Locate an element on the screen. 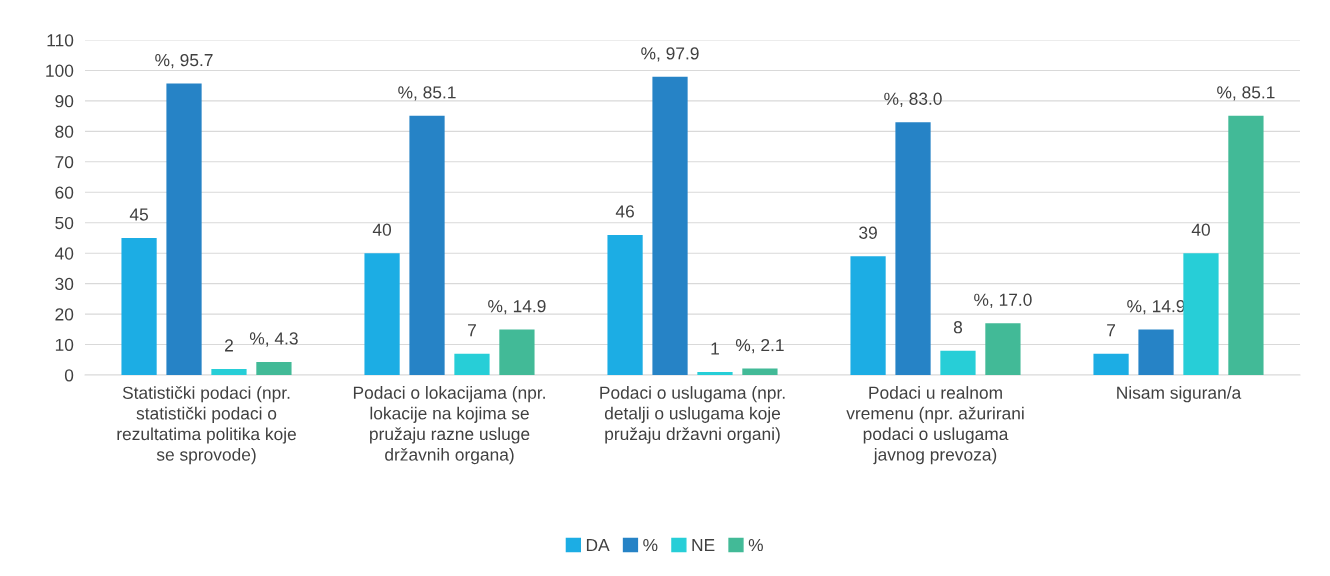 This screenshot has width=1330, height=576. y-tick-label: 30 is located at coordinates (64, 284).